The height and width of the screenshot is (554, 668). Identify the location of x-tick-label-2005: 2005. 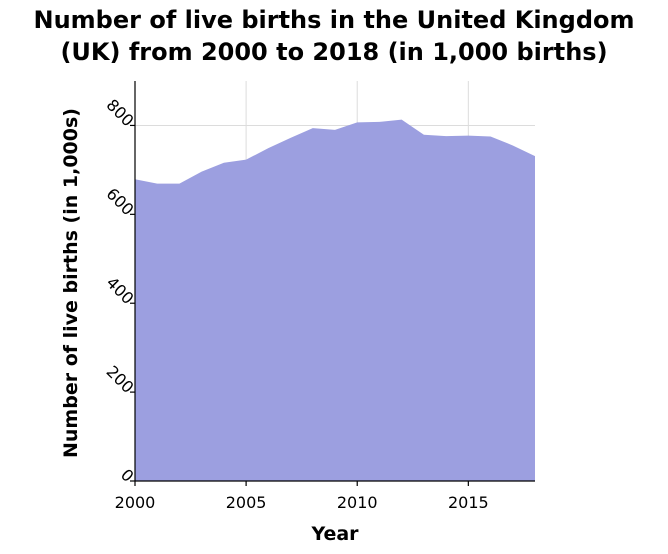
(246, 502).